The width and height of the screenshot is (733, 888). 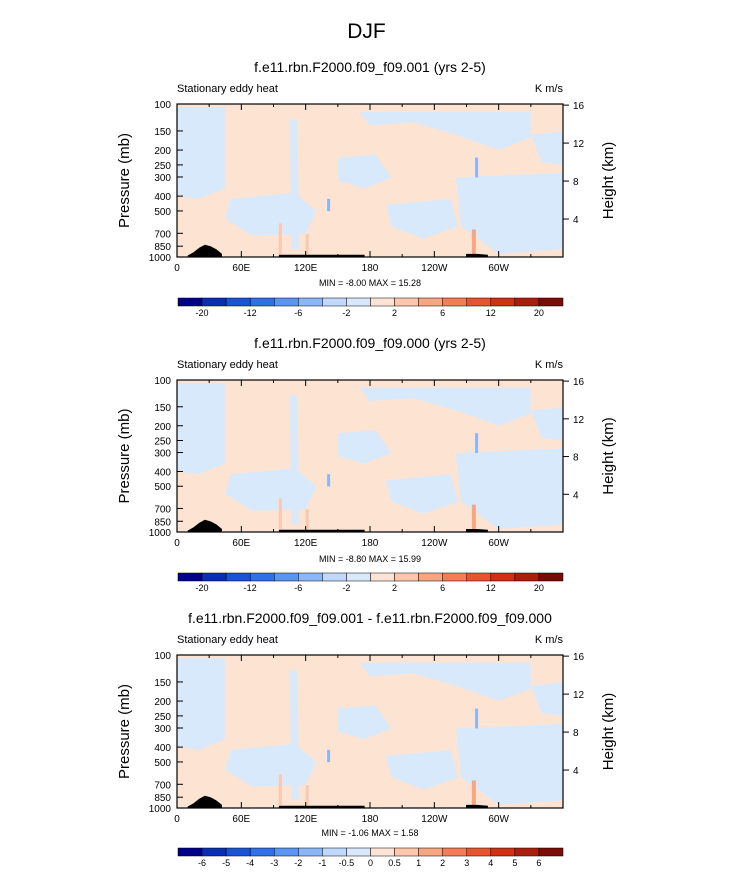 I want to click on min-max-stats: MIN = -8.80 MAX = 15.99, so click(x=370, y=559).